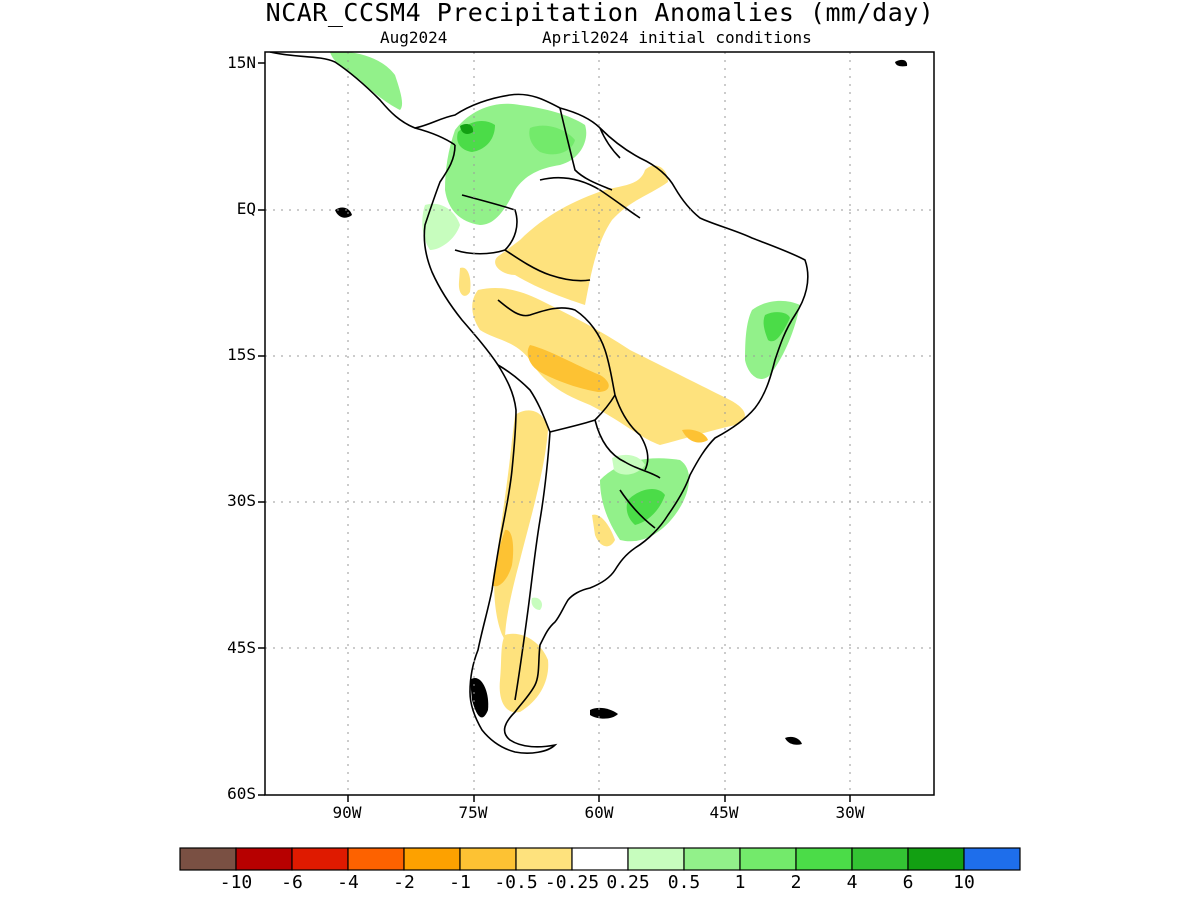  Describe the element at coordinates (568, 368) in the screenshot. I see `dry-anomaly-bolivia` at that location.